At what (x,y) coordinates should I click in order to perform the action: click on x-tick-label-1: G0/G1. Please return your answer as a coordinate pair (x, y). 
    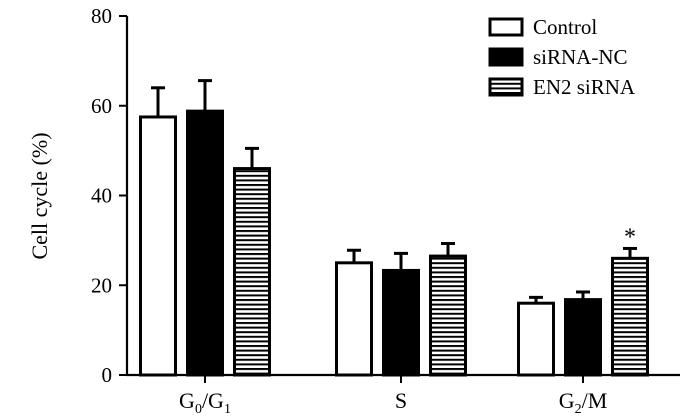
    Looking at the image, I should click on (205, 402).